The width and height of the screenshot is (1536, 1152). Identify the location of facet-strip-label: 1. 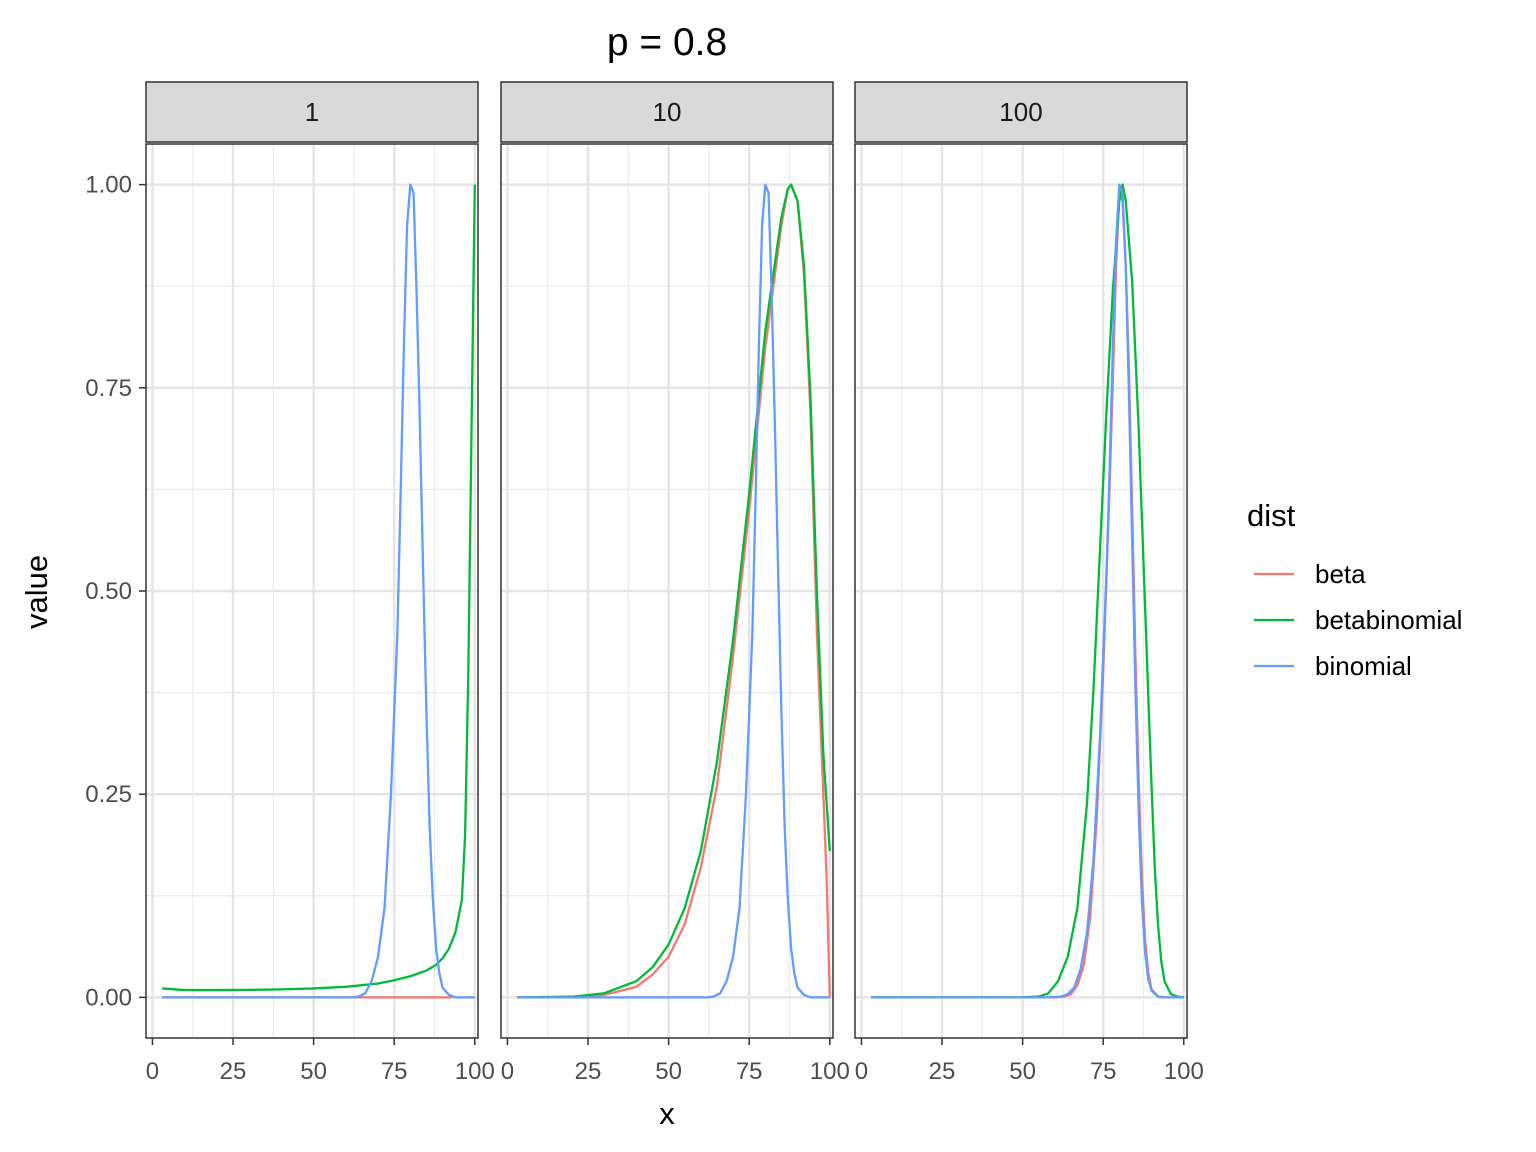
(312, 112).